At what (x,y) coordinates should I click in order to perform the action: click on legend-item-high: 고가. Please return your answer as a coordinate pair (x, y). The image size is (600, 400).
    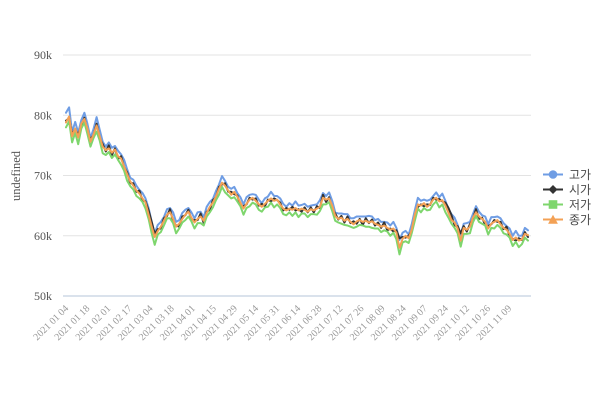
    Looking at the image, I should click on (566, 174).